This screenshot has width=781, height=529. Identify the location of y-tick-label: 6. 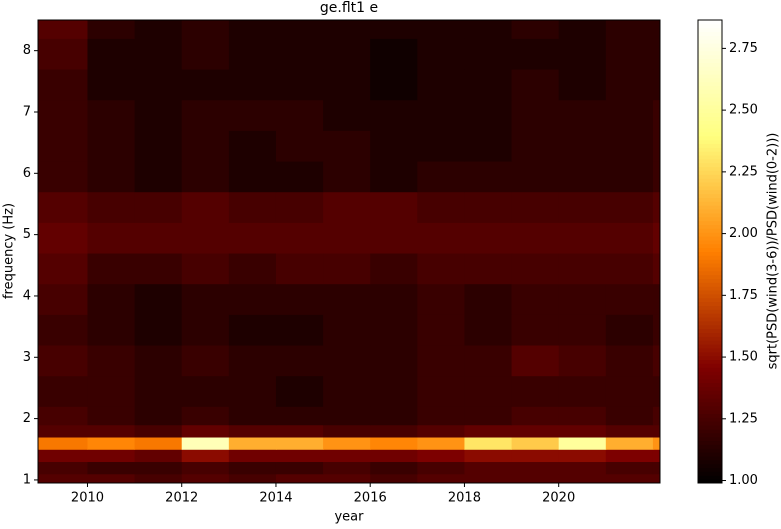
(27, 173).